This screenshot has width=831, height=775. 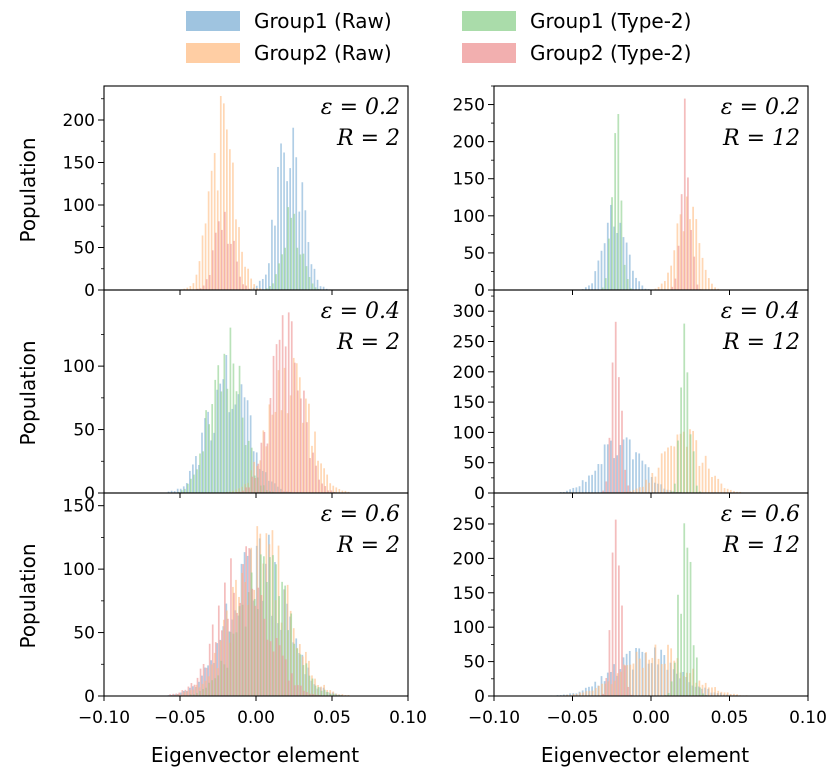 What do you see at coordinates (222, 193) in the screenshot?
I see `series-group2-raw` at bounding box center [222, 193].